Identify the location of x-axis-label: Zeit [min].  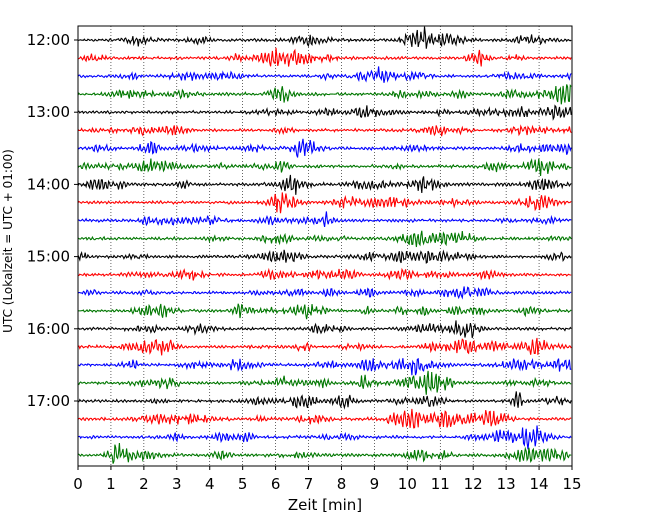
(325, 505).